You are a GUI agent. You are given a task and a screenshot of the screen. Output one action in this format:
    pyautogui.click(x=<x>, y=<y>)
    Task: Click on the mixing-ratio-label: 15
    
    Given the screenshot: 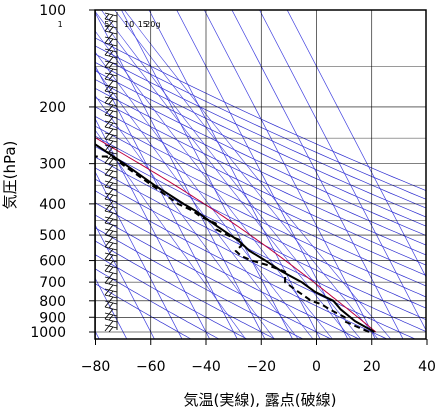 What is the action you would take?
    pyautogui.click(x=143, y=24)
    